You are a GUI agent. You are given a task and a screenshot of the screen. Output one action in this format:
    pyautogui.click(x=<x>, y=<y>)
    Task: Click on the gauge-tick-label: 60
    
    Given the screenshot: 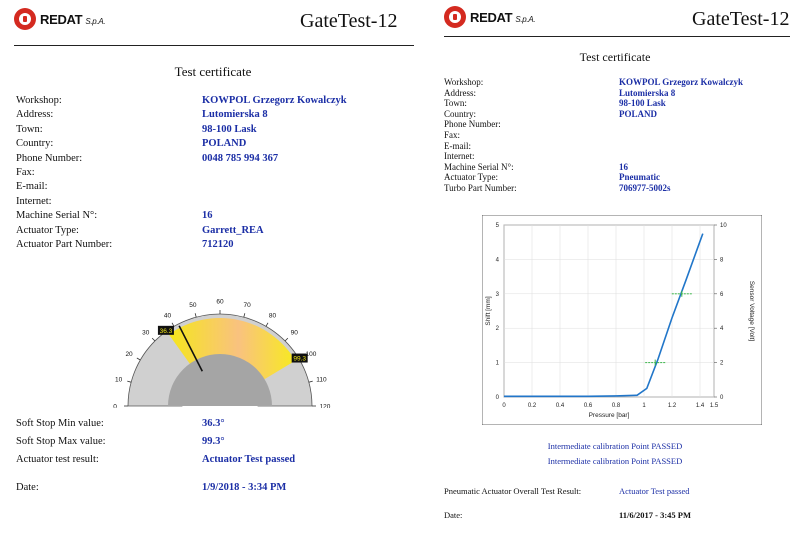 What is the action you would take?
    pyautogui.click(x=220, y=302)
    